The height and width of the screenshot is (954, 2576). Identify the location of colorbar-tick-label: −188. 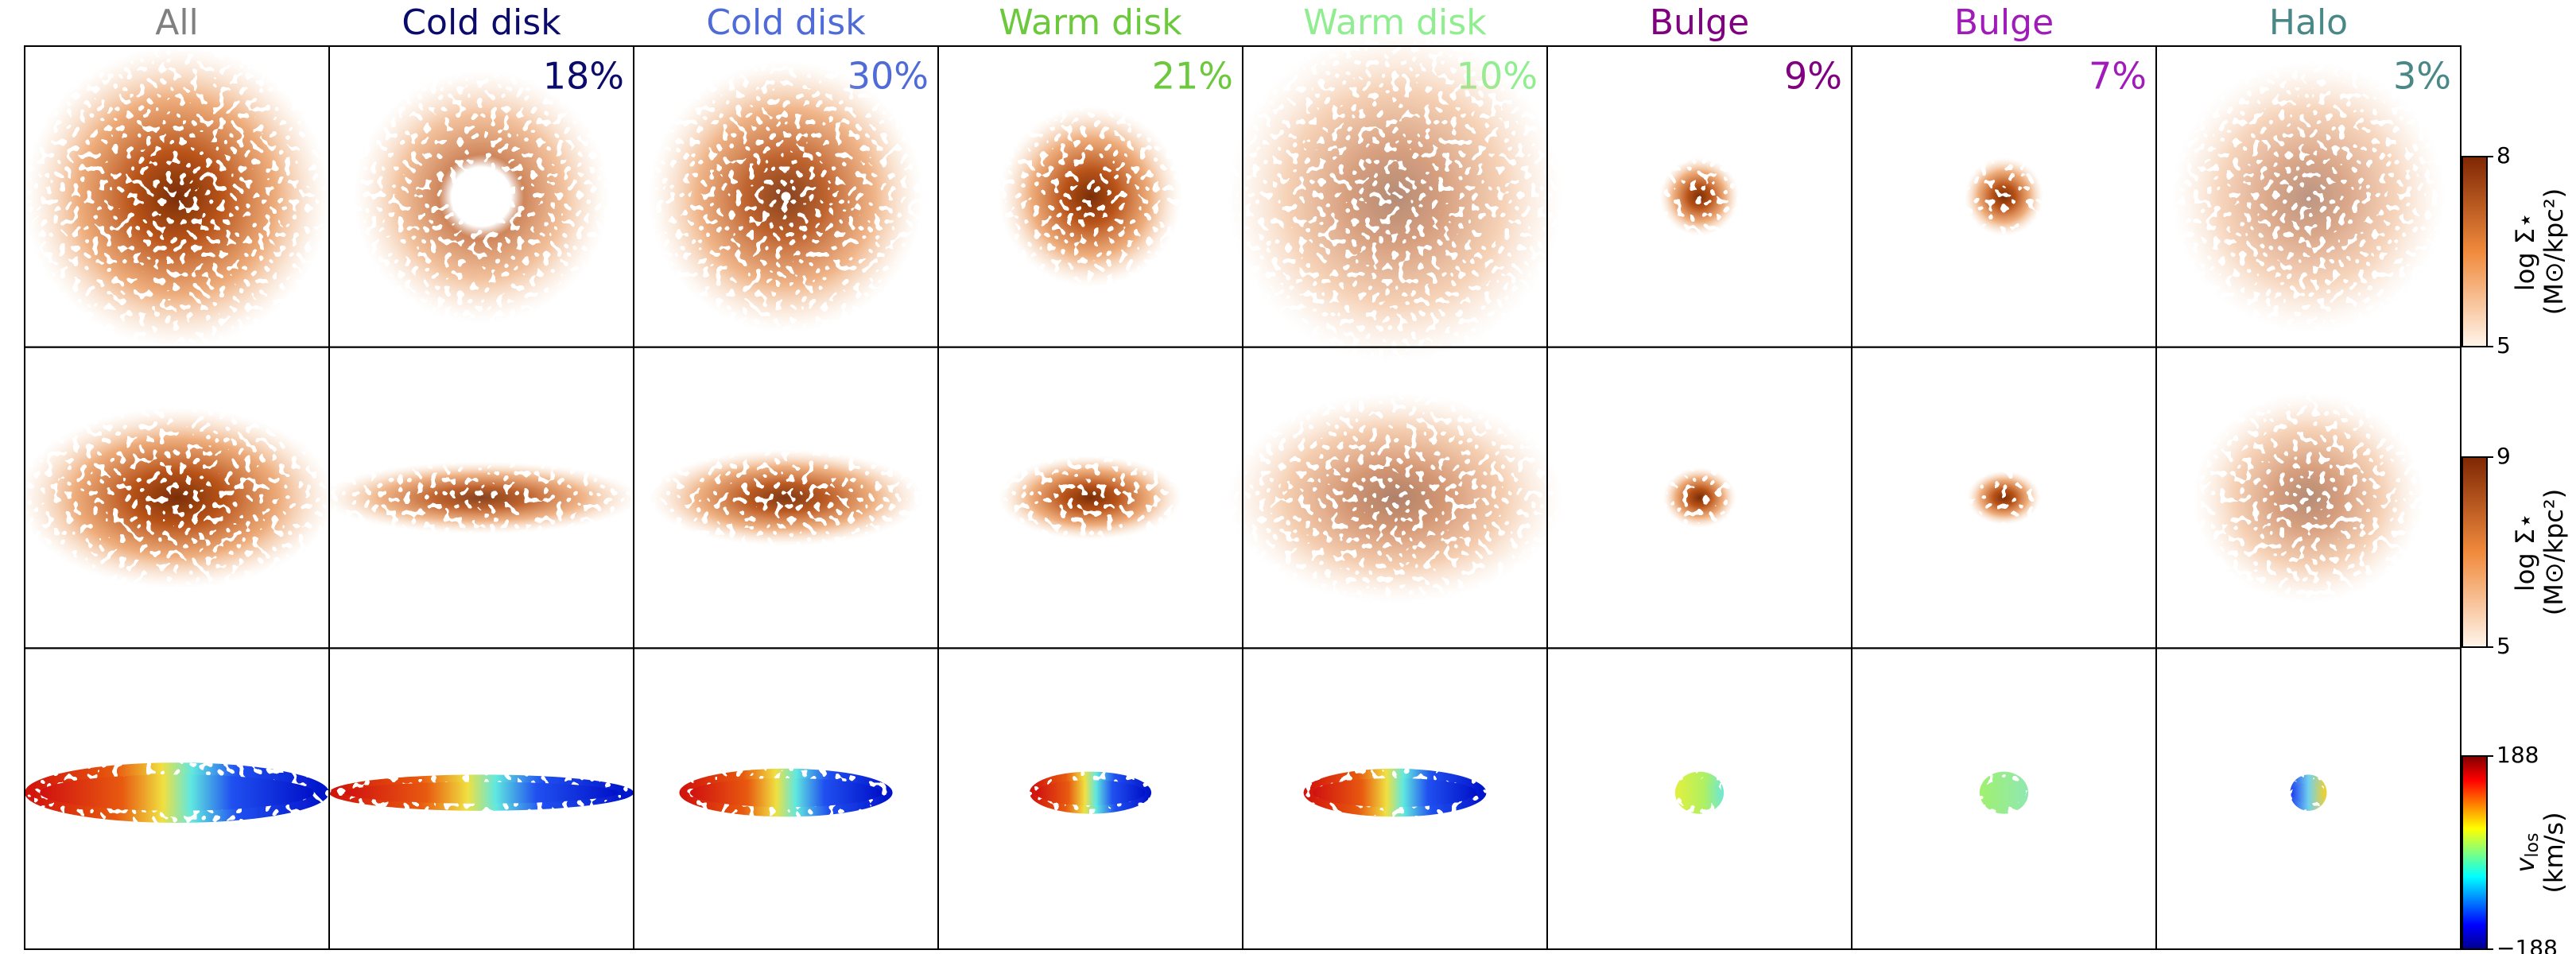
(2527, 944).